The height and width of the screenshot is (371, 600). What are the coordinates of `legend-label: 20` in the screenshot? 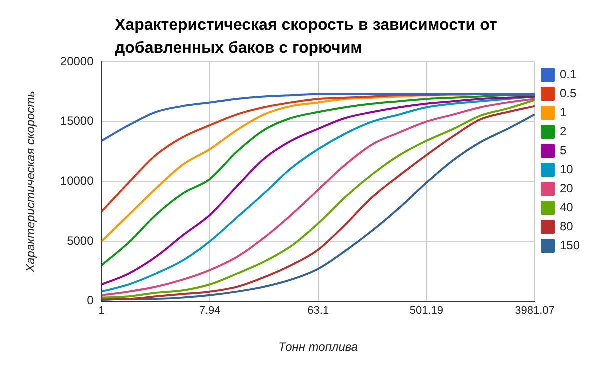 It's located at (567, 188).